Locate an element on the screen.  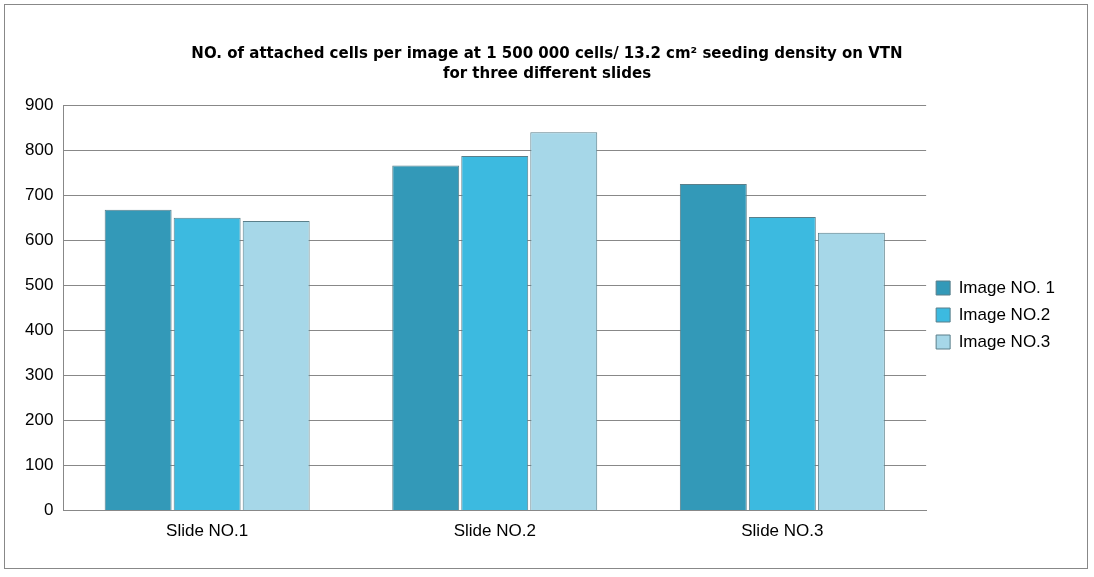
x-tick-label: Slide NO.1 is located at coordinates (207, 531).